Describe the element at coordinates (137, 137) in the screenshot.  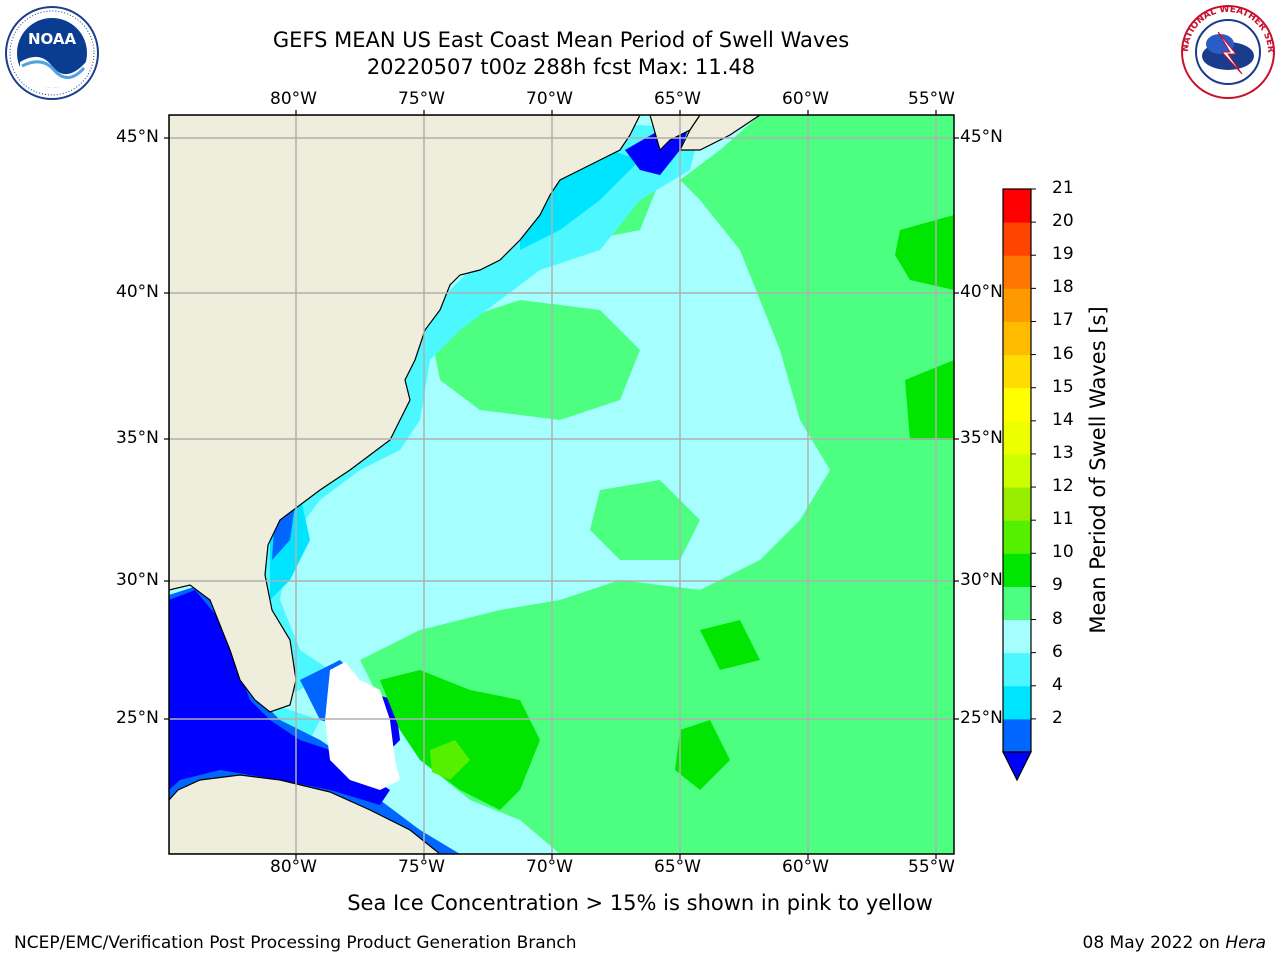
I see `left-lat-label: 45°N` at that location.